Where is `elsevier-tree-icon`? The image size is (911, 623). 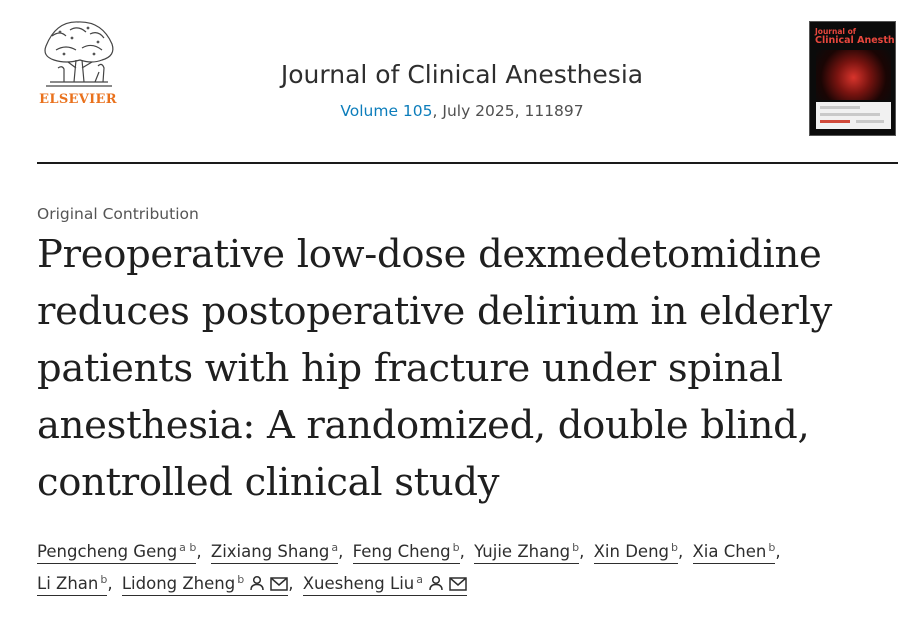 elsevier-tree-icon is located at coordinates (79, 54).